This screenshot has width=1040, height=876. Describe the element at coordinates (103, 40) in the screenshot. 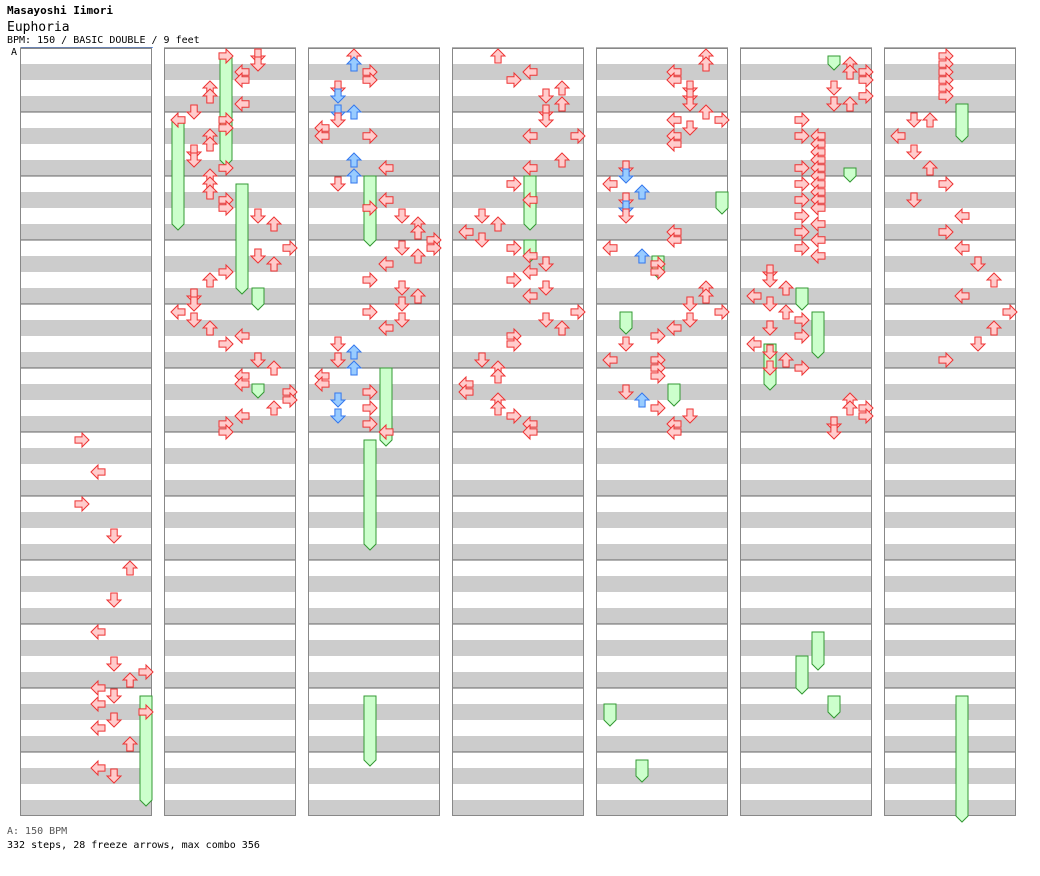

I see `chart-info: BPM: 150 / BASIC DOUBLE / 9 feet` at that location.